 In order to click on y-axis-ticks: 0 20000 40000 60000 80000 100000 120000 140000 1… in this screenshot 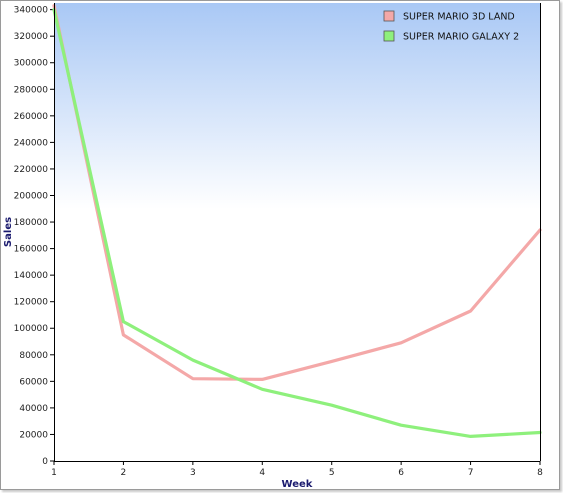, I will do `click(34, 236)`.